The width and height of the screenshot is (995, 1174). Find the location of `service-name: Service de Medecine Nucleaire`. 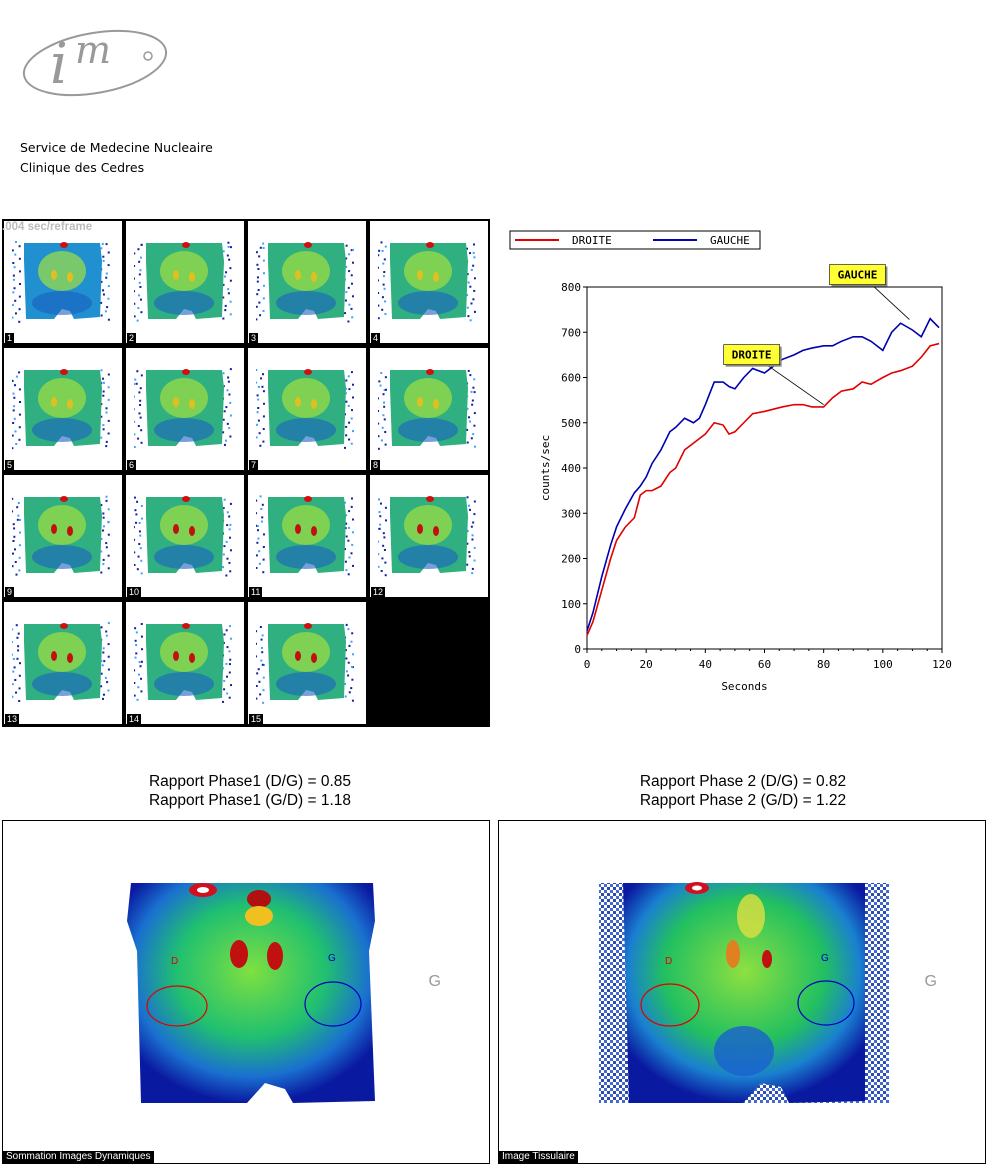

service-name: Service de Medecine Nucleaire is located at coordinates (116, 147).